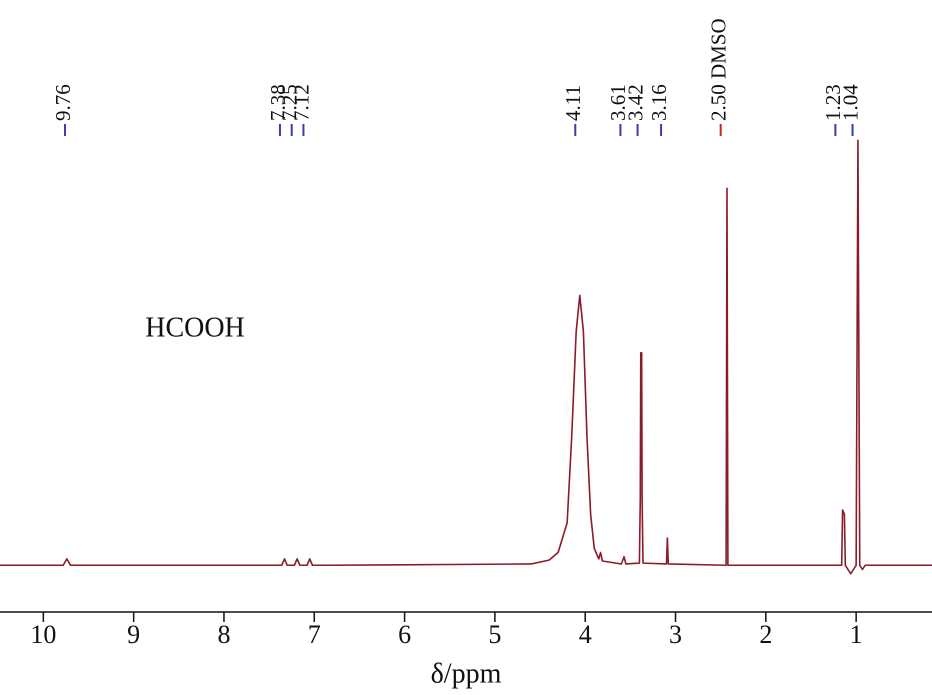 This screenshot has width=932, height=695. Describe the element at coordinates (585, 634) in the screenshot. I see `x-tick-label: 4` at that location.